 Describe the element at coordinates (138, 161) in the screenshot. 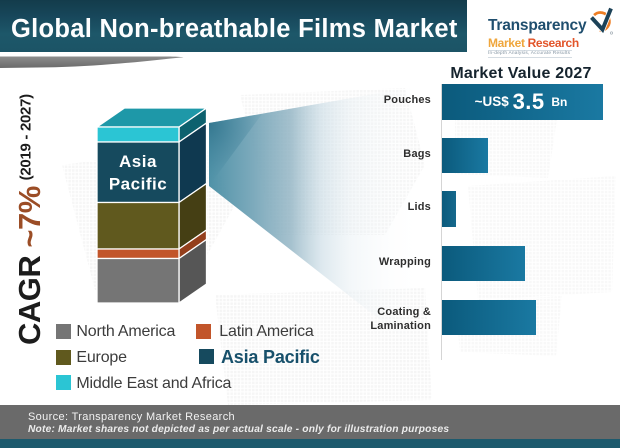

I see `svg-text: Asia` at that location.